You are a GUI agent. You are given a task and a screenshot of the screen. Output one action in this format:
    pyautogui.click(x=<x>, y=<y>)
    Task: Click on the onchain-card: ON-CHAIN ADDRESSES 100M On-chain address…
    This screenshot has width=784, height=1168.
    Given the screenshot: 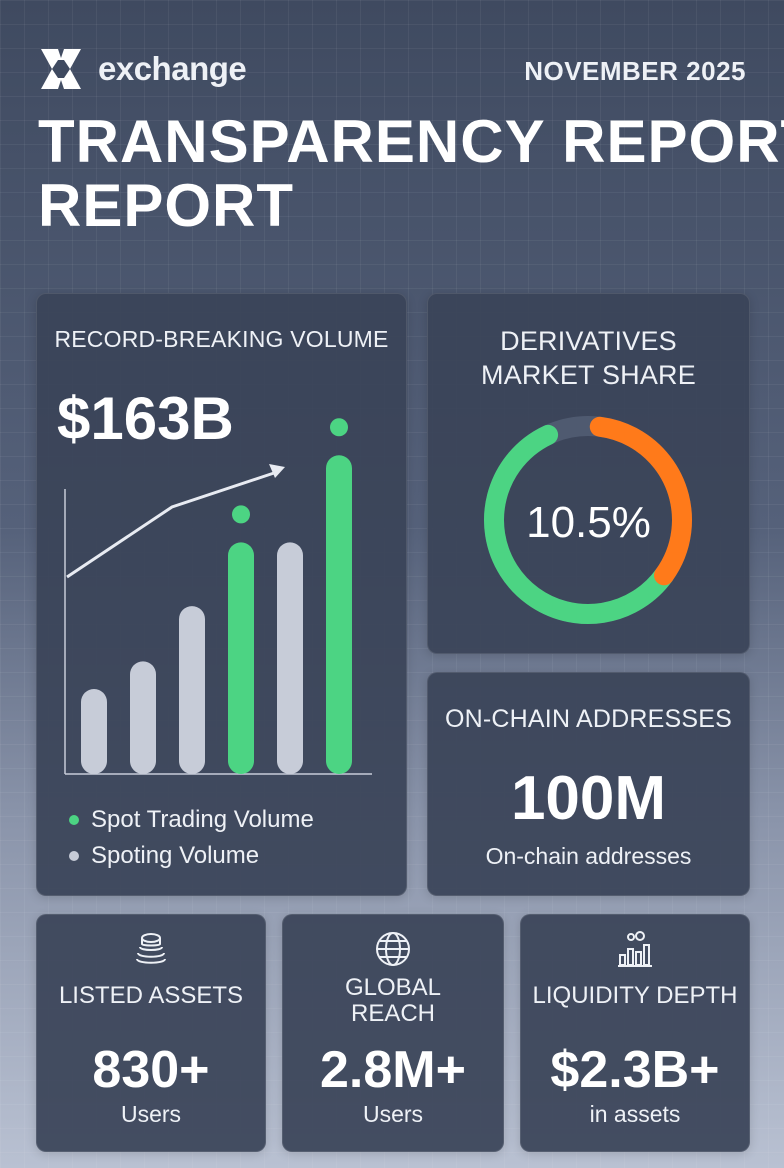 What is the action you would take?
    pyautogui.click(x=588, y=784)
    